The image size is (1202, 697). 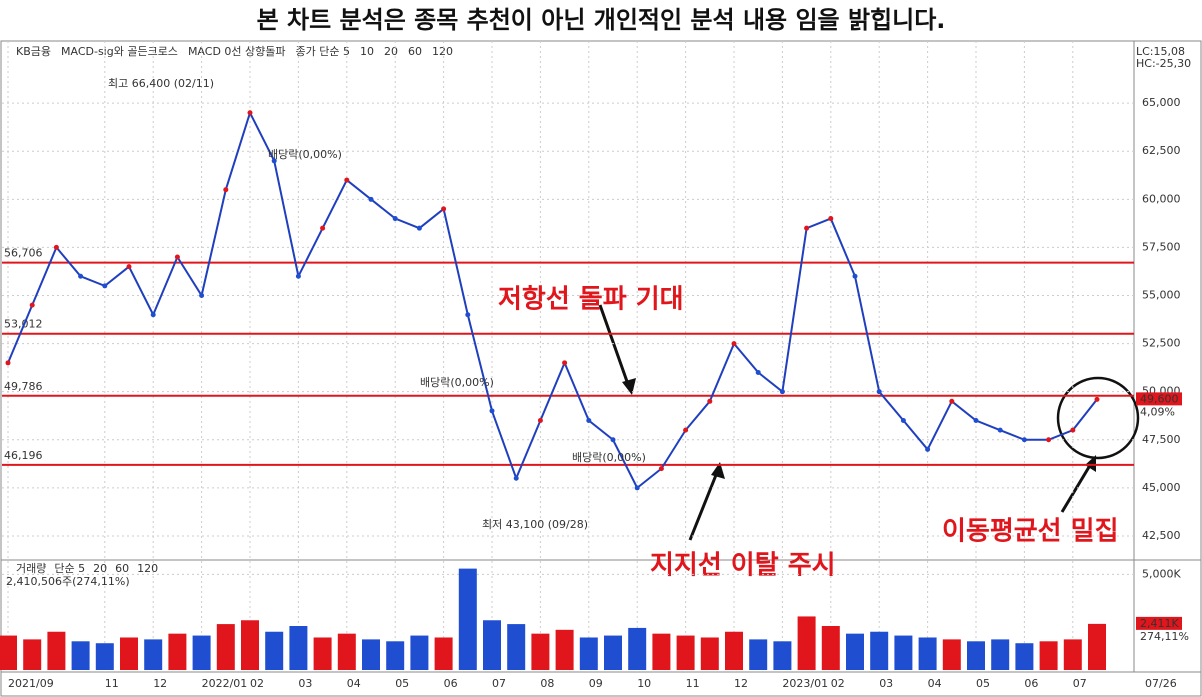 What do you see at coordinates (601, 20) in the screenshot?
I see `title-bar` at bounding box center [601, 20].